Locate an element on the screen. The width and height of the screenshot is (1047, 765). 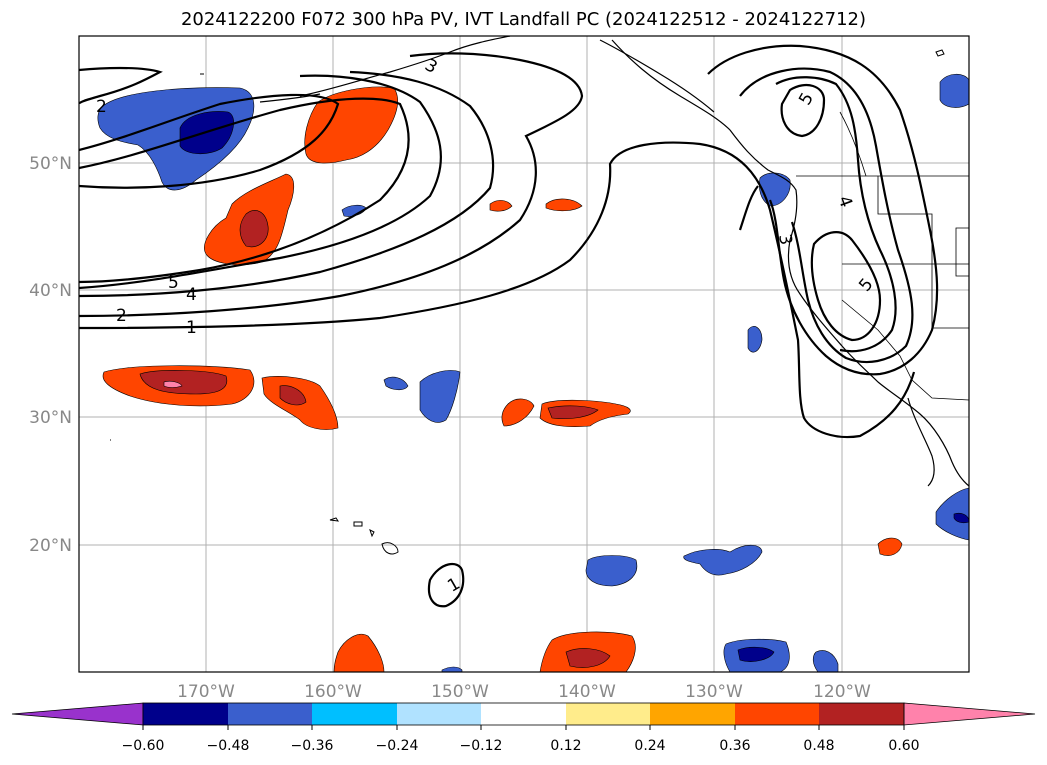
colorbar-tick: 0.12 is located at coordinates (565, 746).